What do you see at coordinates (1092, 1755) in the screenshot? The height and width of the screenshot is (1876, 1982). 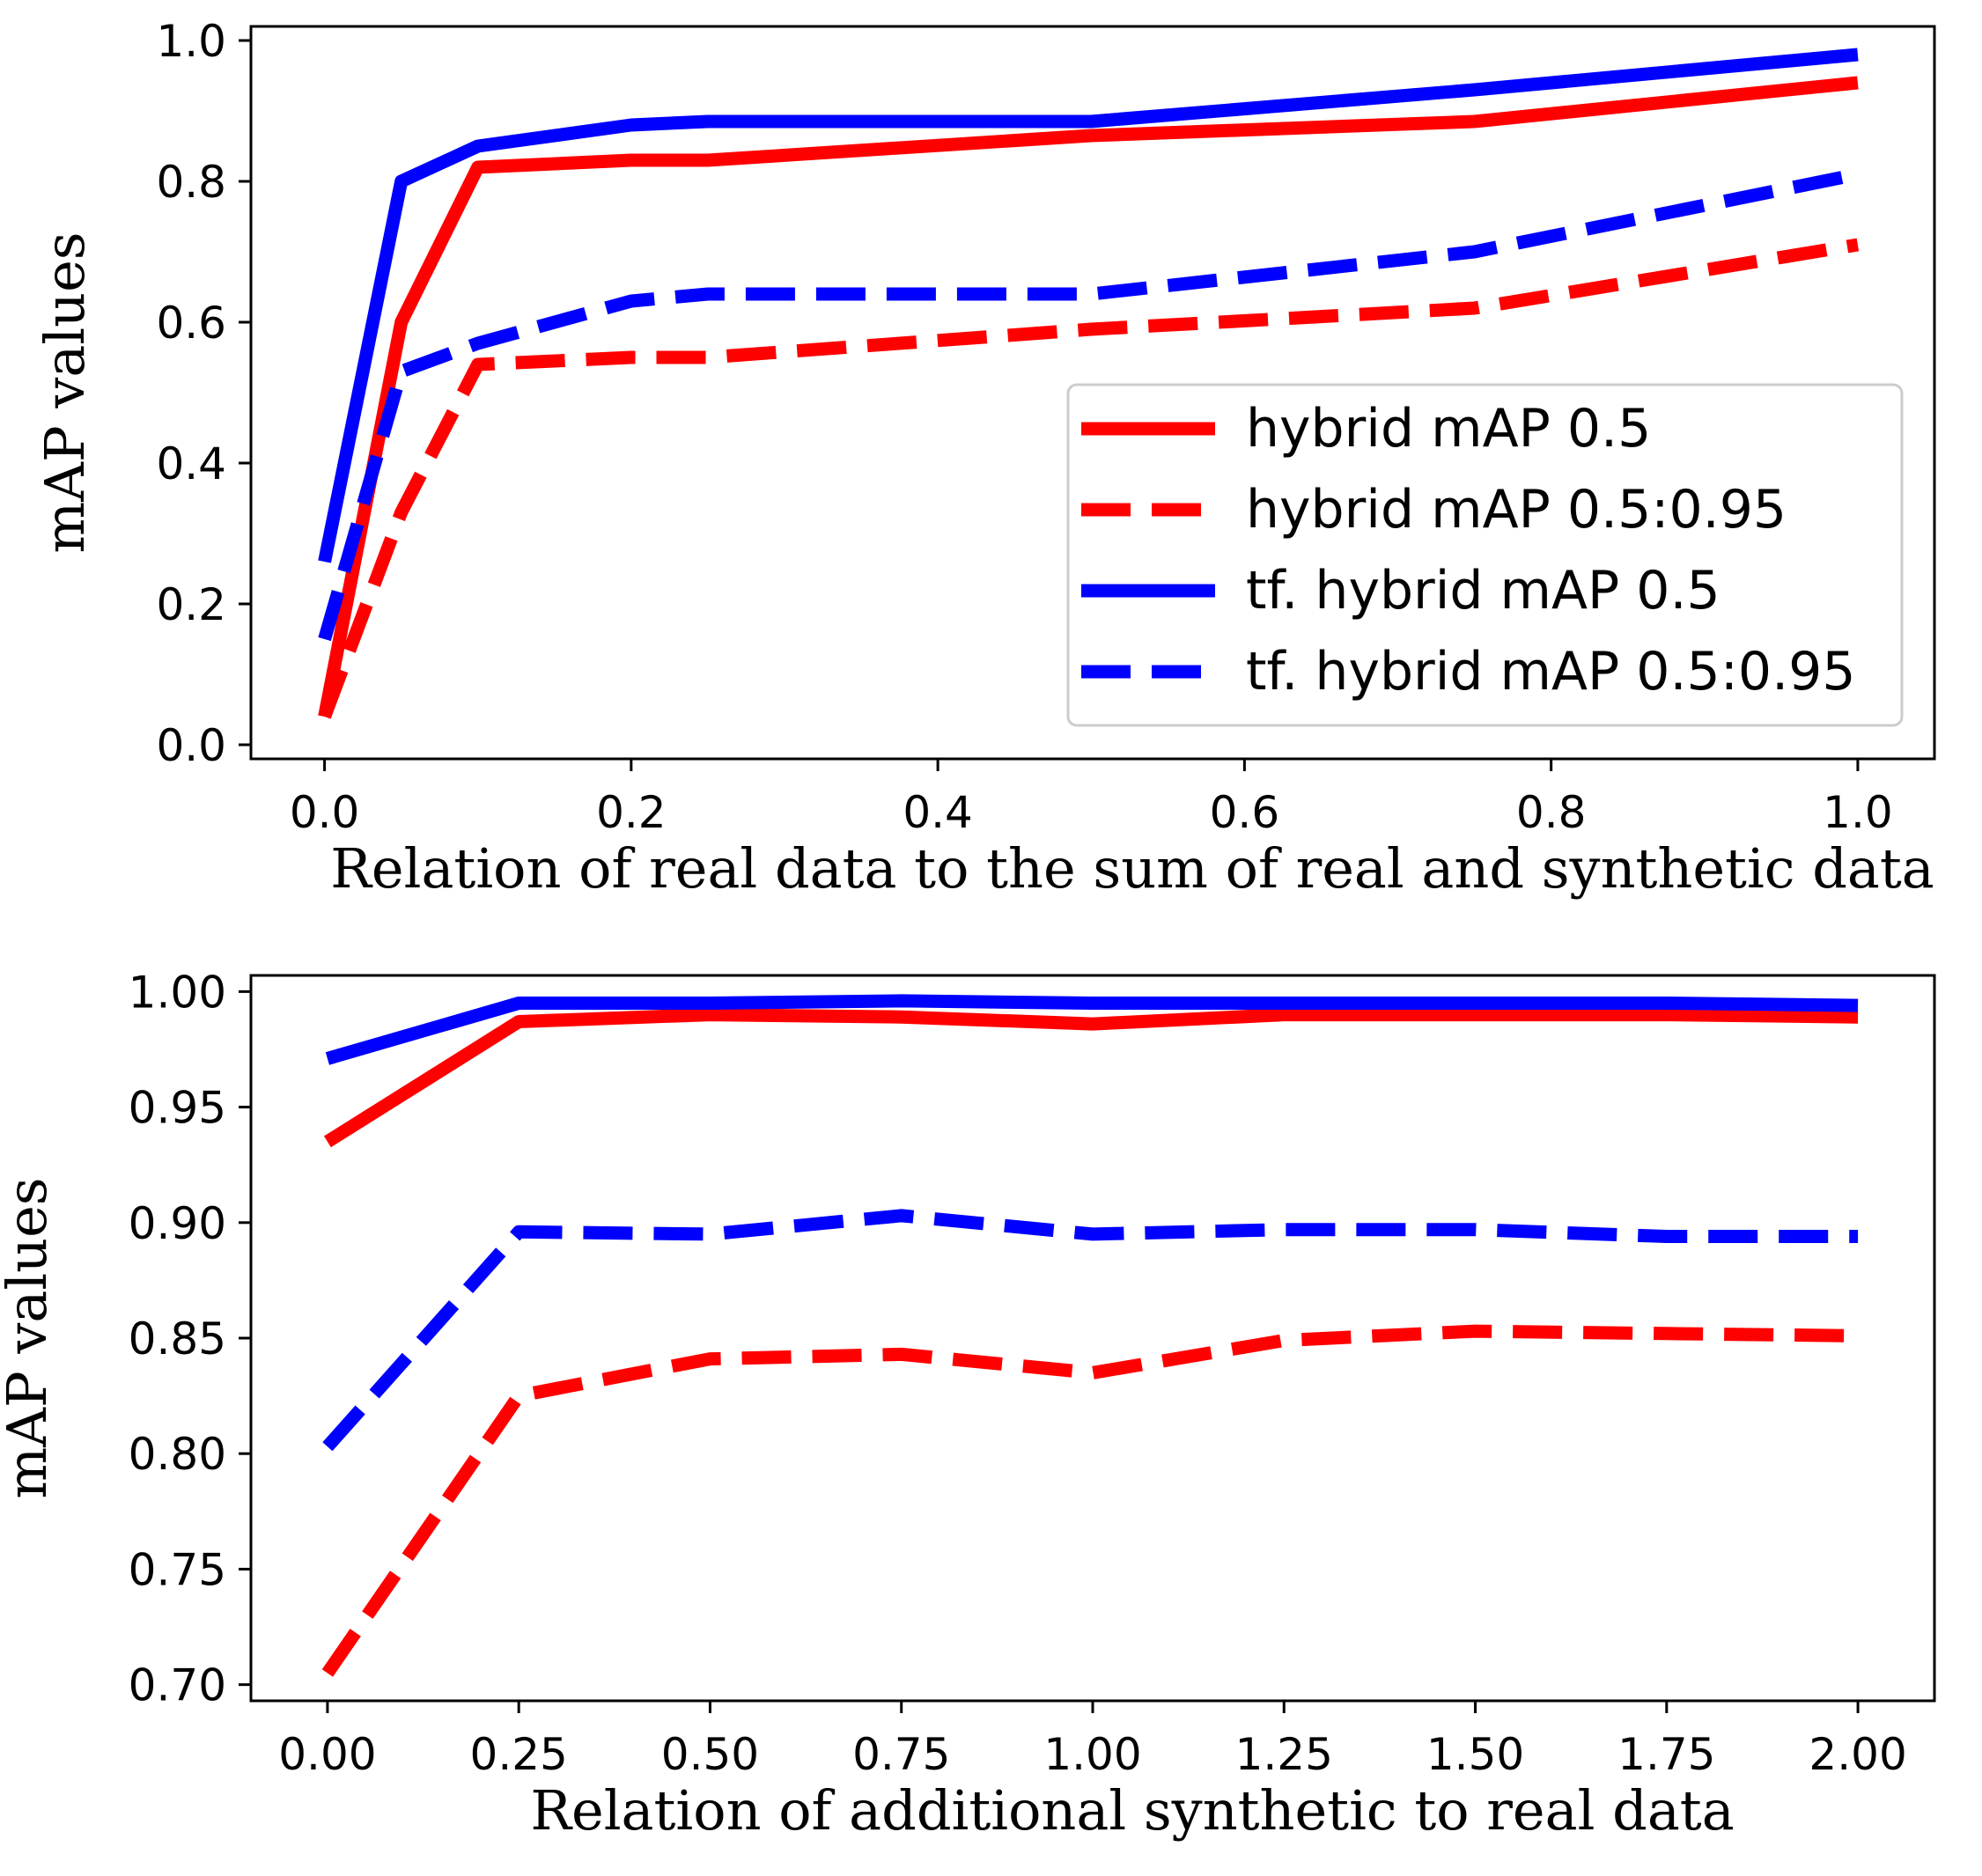 I see `x-tick-label: 1.00` at bounding box center [1092, 1755].